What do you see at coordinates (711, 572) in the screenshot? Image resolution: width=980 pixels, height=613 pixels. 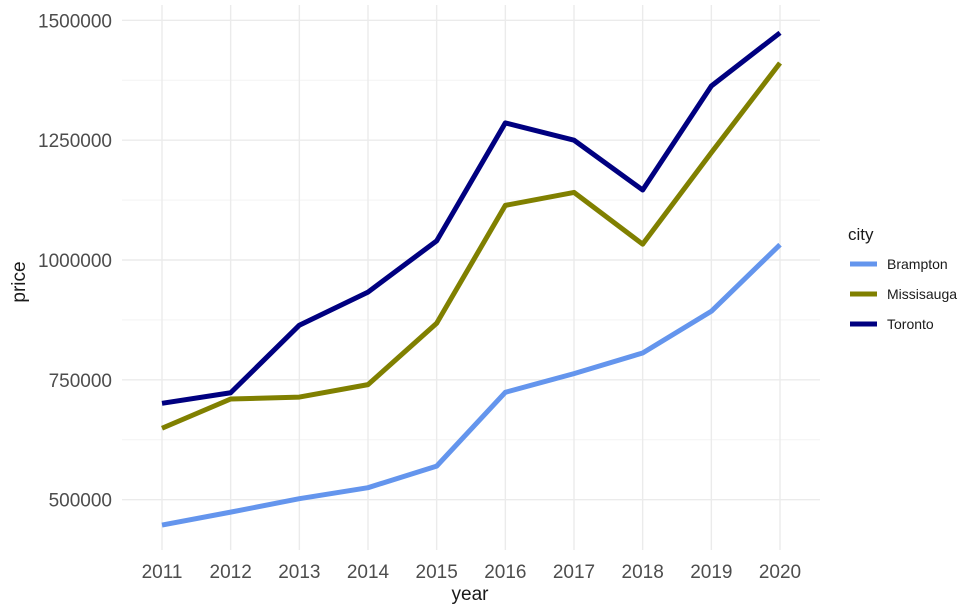 I see `x-tick-label: 2019` at bounding box center [711, 572].